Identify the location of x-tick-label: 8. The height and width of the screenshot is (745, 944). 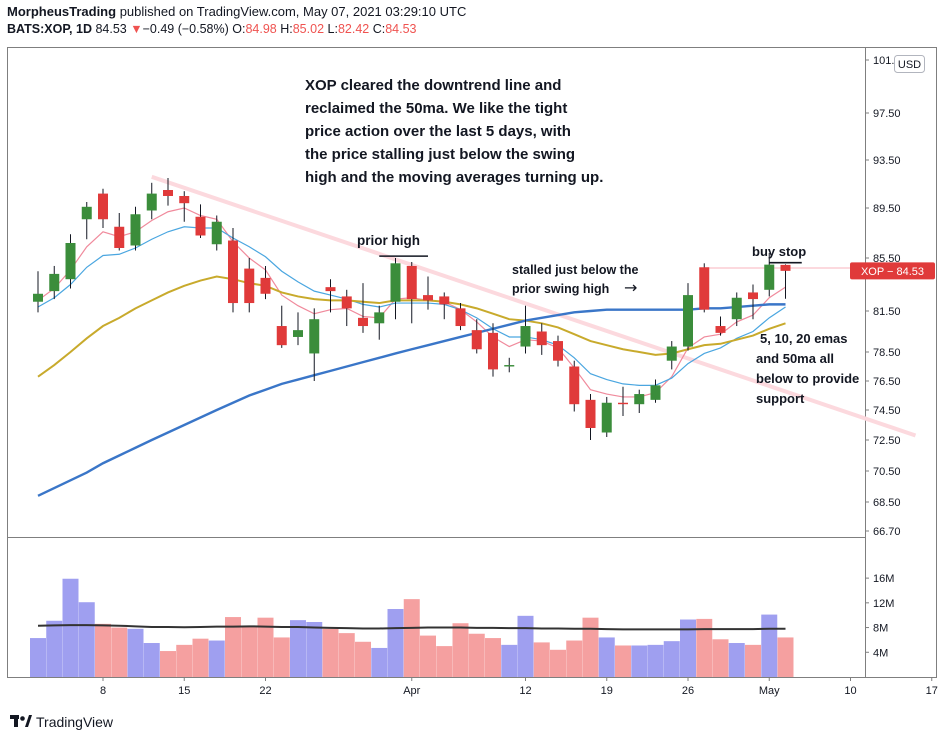
(103, 691).